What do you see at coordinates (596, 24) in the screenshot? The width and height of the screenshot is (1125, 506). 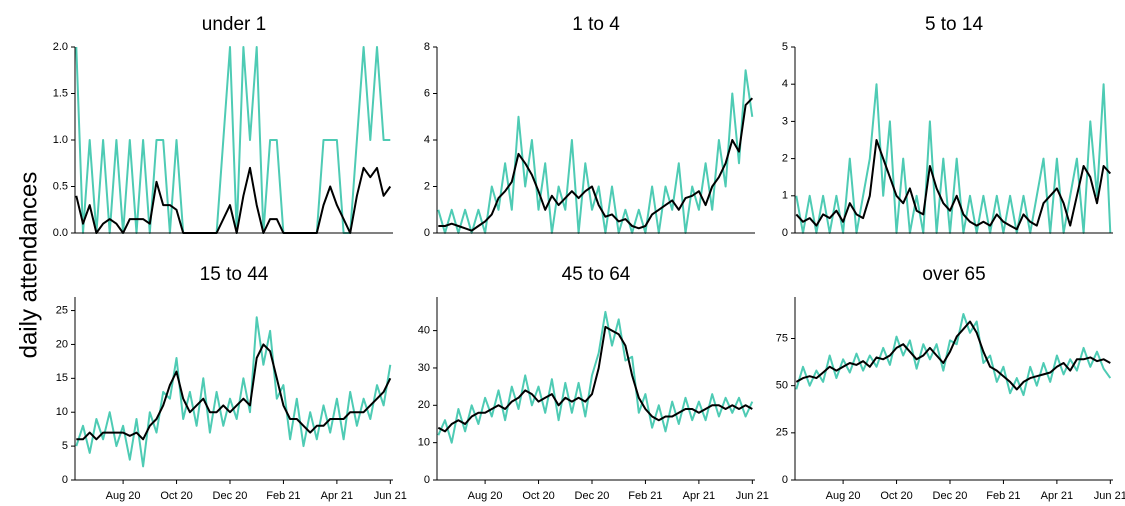 I see `panel-title: 1 to 4` at bounding box center [596, 24].